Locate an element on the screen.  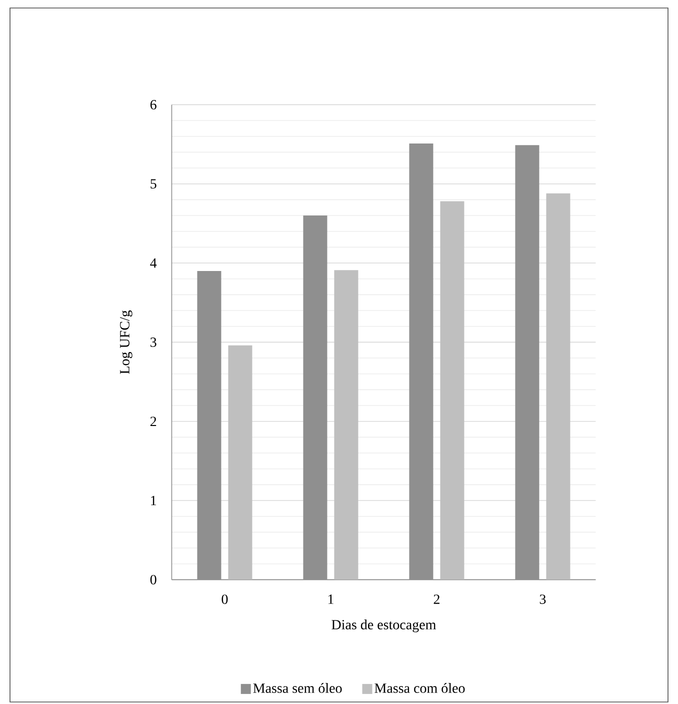
y-tick-label: 0 is located at coordinates (153, 579).